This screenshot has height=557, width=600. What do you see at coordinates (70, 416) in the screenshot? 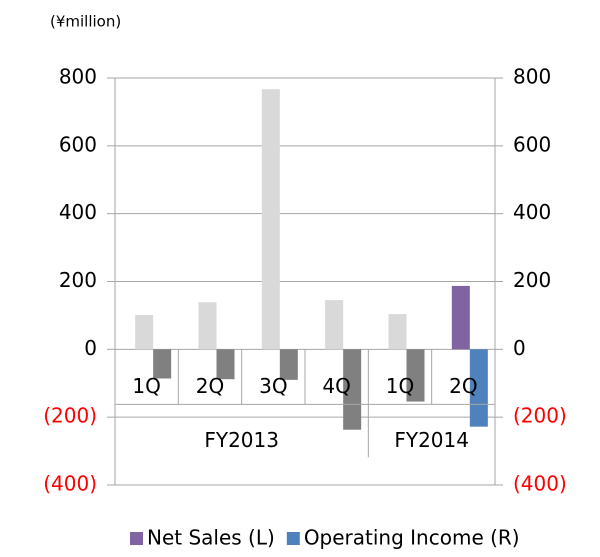
I see `y-tick-label: (200)` at bounding box center [70, 416].